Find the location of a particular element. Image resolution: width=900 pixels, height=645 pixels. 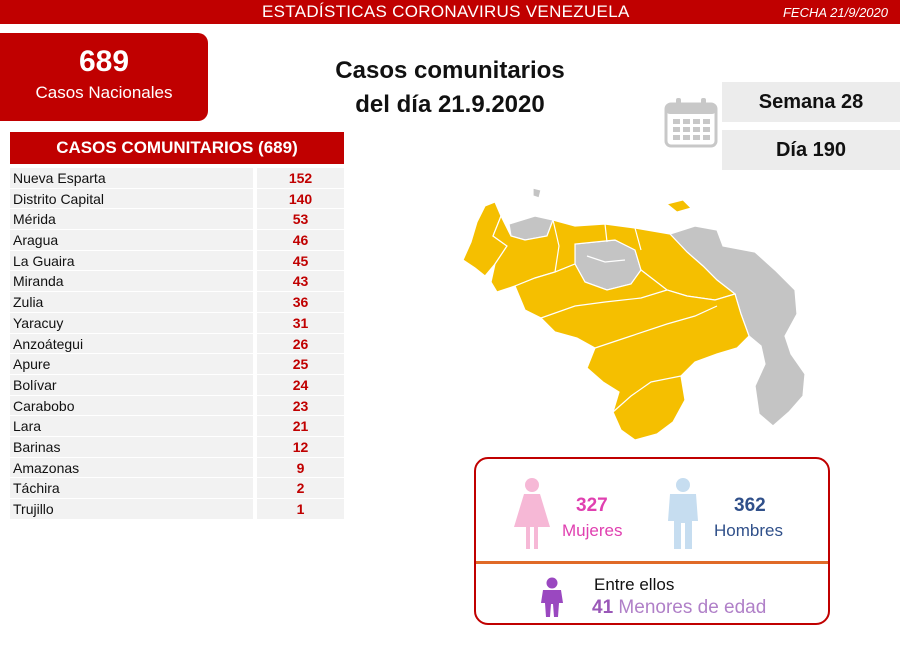

national-cases-box: 689 Casos Nacionales is located at coordinates (104, 77).